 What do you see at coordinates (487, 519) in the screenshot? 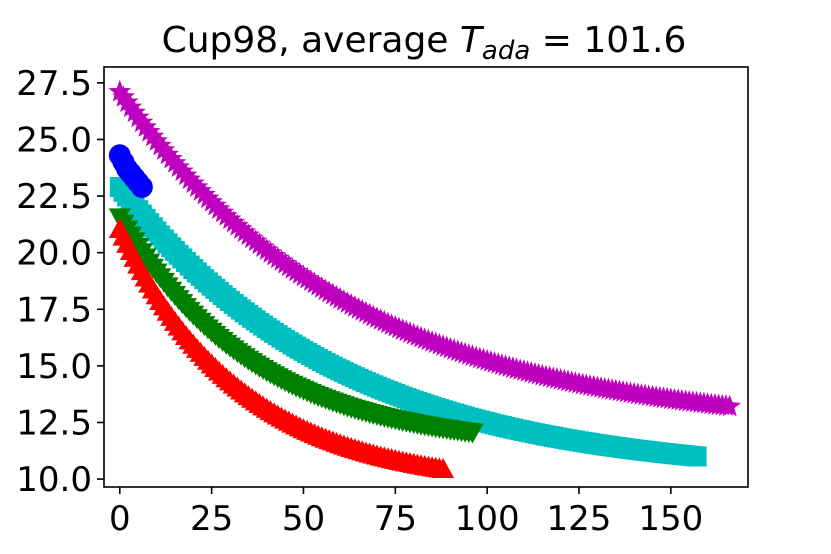
I see `x-tick-label: 100` at bounding box center [487, 519].